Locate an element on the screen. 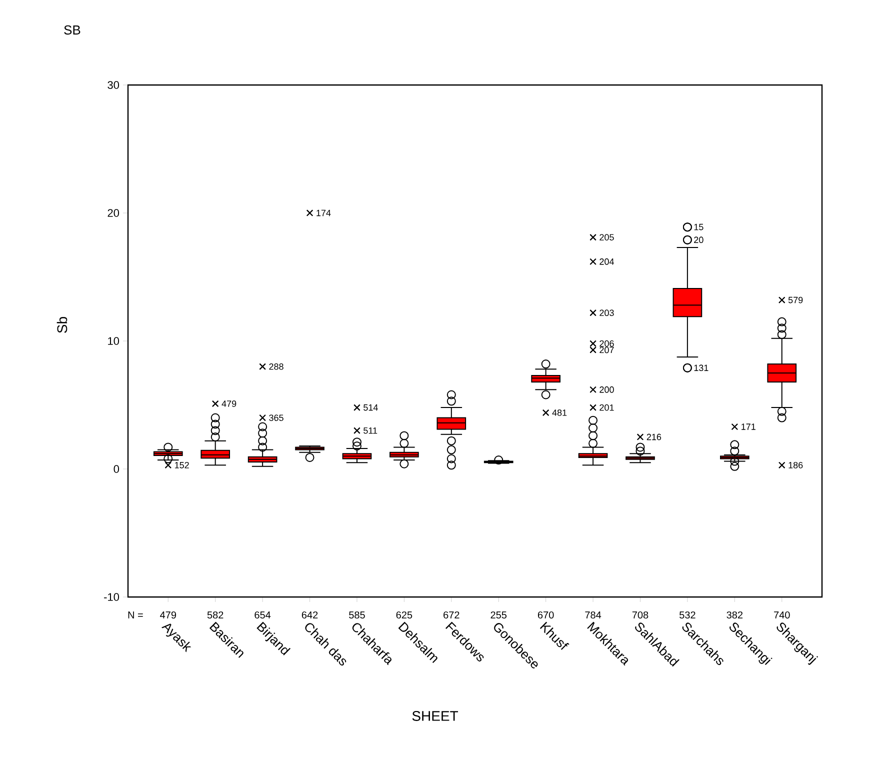 The height and width of the screenshot is (778, 892). text: 784 is located at coordinates (593, 615).